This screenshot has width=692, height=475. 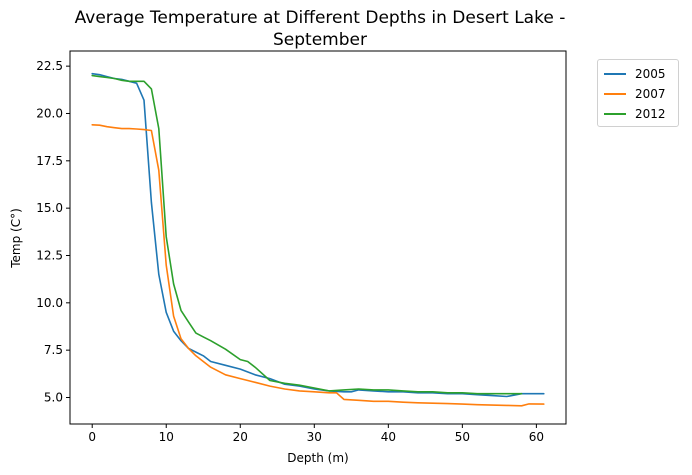 What do you see at coordinates (53, 397) in the screenshot?
I see `y-tick-label: 5.0` at bounding box center [53, 397].